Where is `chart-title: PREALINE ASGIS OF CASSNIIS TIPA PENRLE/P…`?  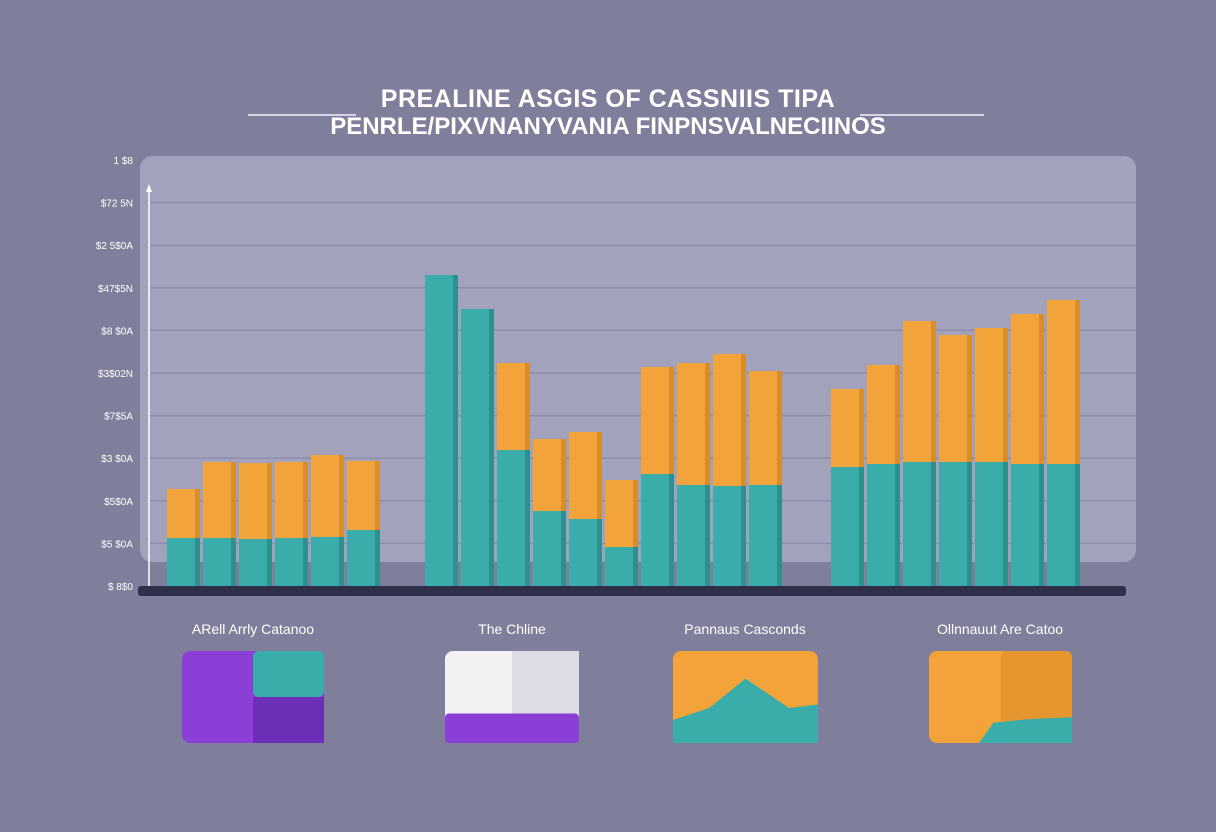
chart-title: PREALINE ASGIS OF CASSNIIS TIPA PENRLE/P… is located at coordinates (608, 112).